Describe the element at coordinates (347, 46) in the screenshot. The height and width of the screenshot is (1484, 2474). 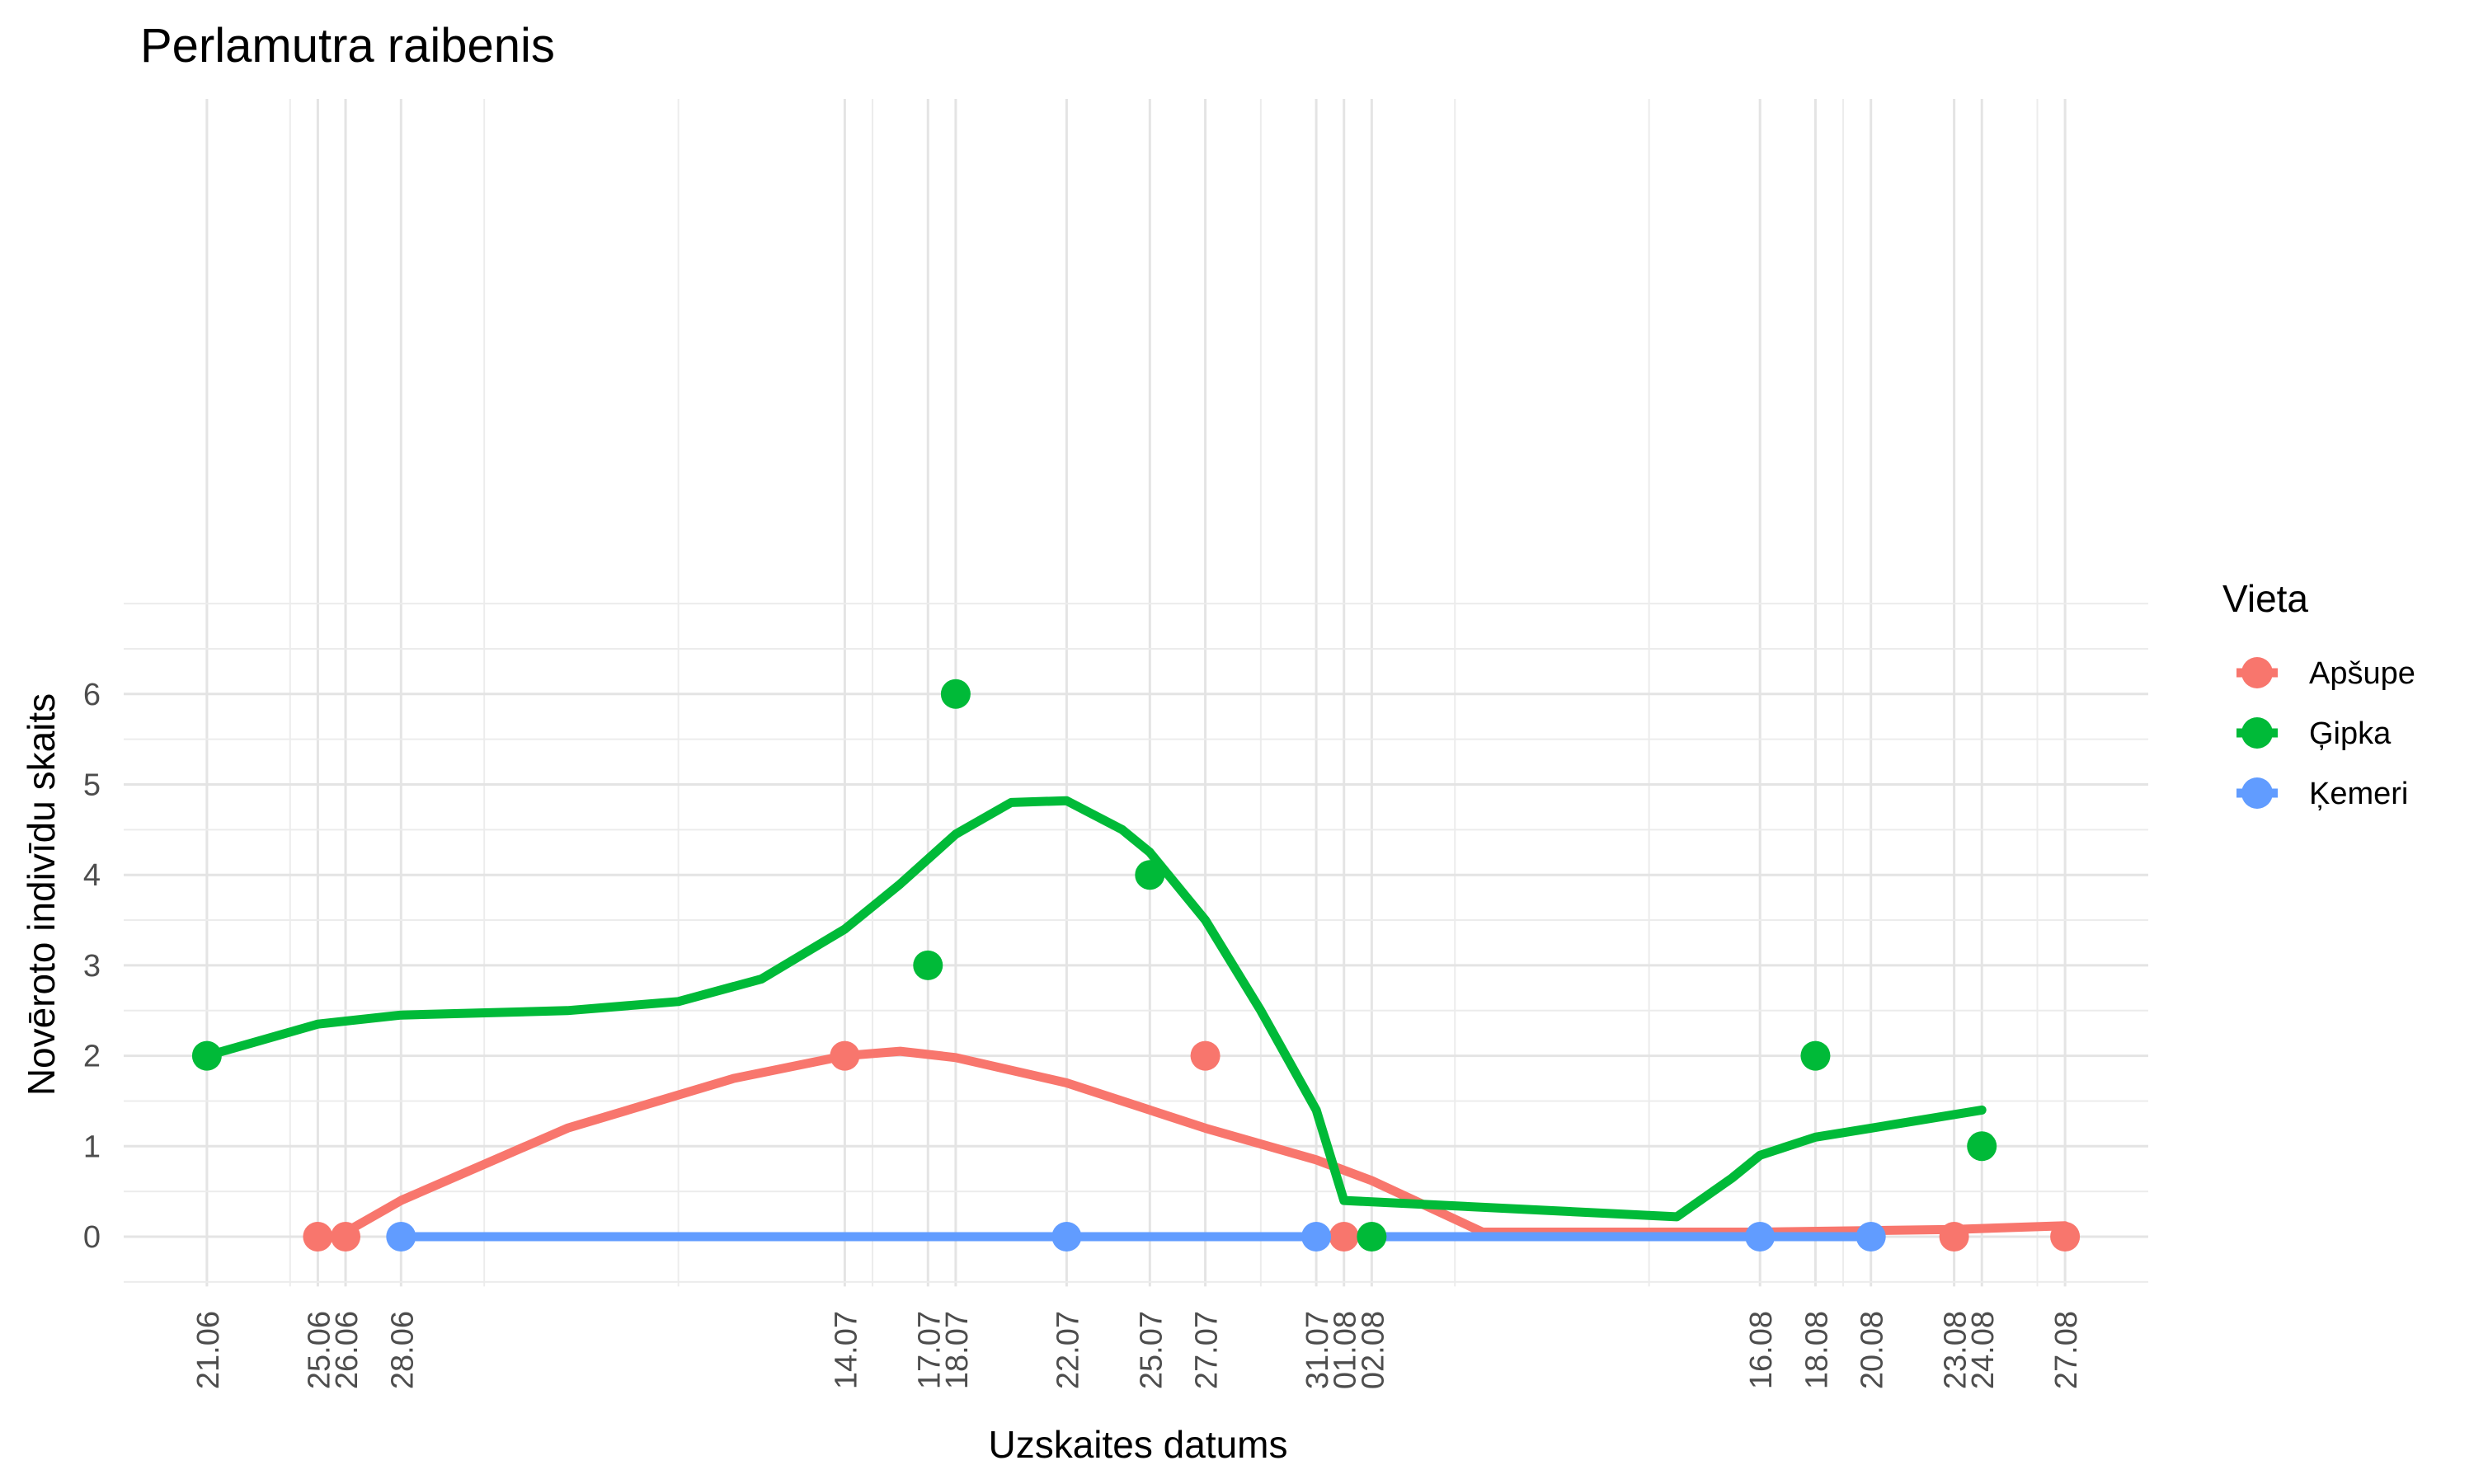
I see `chart-title: Perlamutra raibenis` at that location.